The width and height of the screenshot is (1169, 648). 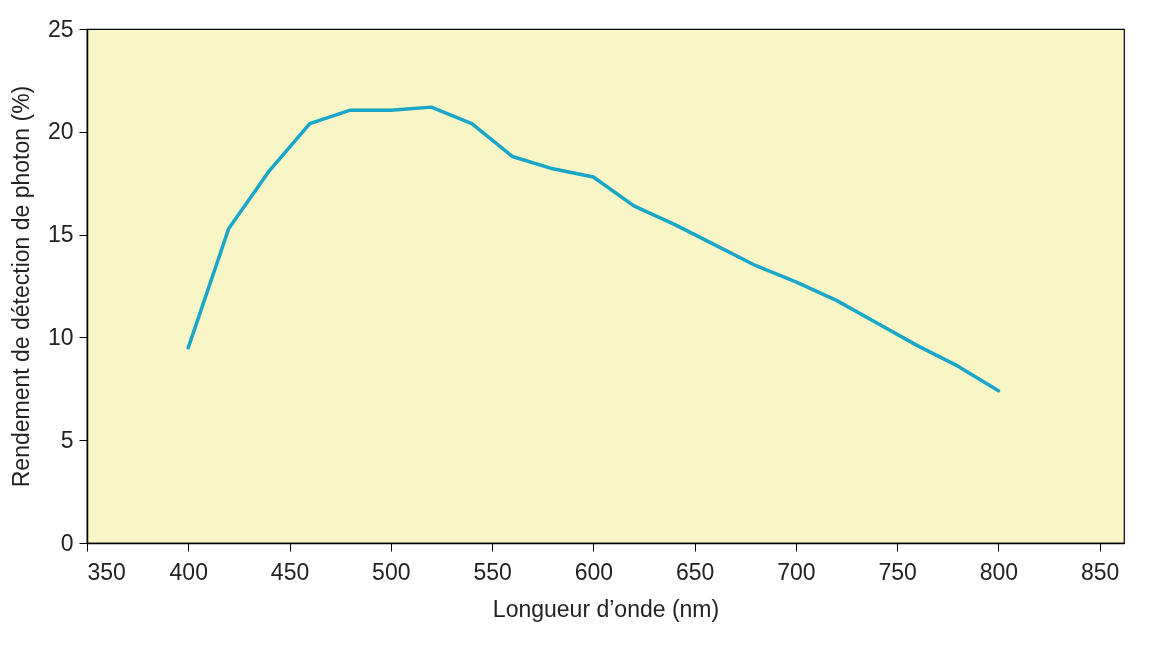 I want to click on y-tick-label: 15, so click(x=60, y=234).